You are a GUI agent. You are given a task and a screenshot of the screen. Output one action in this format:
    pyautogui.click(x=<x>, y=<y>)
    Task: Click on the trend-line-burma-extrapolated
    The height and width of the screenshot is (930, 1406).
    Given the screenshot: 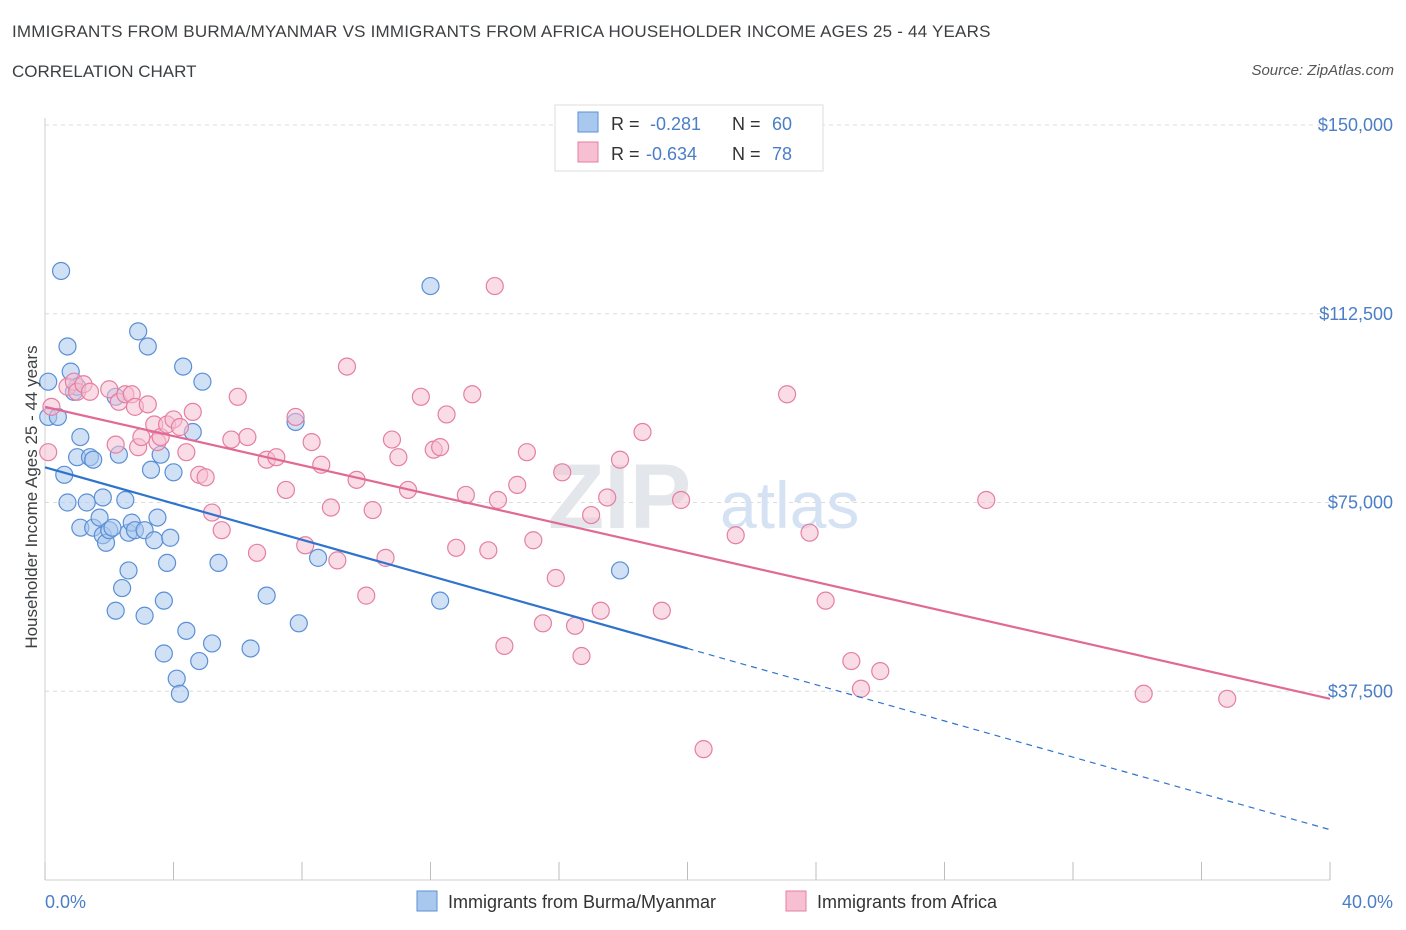 What is the action you would take?
    pyautogui.click(x=1009, y=739)
    